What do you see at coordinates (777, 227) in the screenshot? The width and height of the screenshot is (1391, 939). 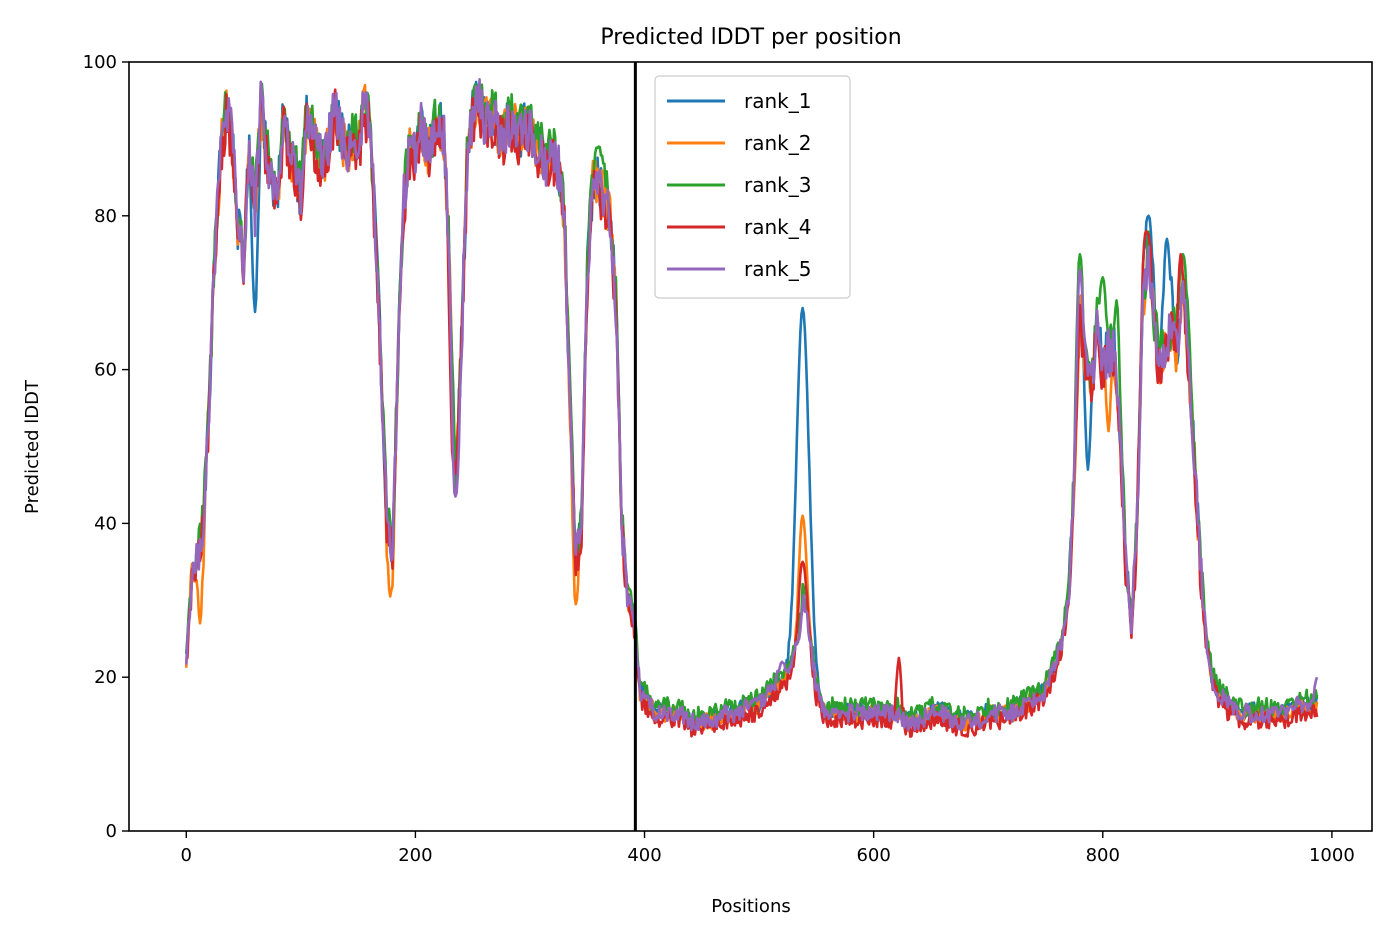 I see `legend-label: rank_4` at bounding box center [777, 227].